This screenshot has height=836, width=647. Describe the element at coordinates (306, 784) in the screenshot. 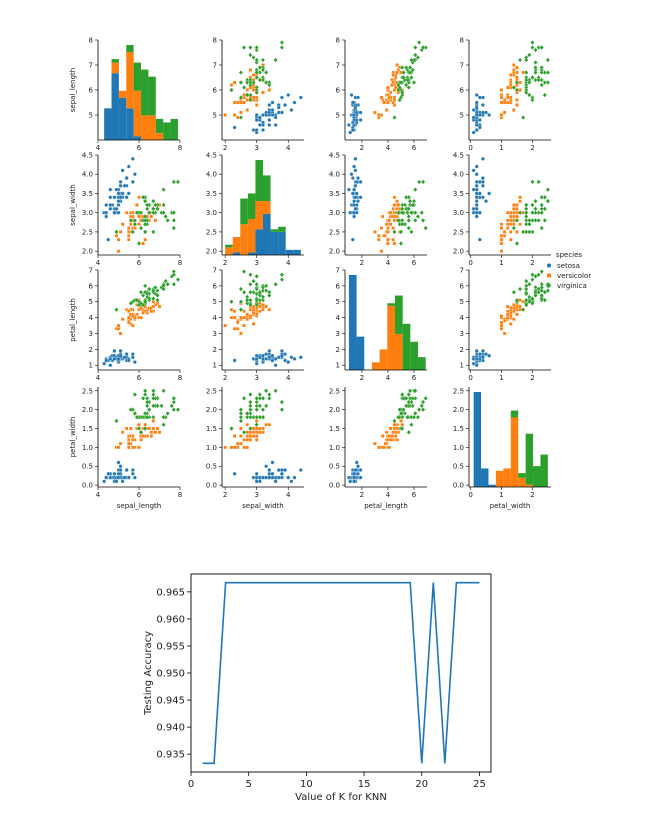

I see `x-tick-label: 10` at that location.